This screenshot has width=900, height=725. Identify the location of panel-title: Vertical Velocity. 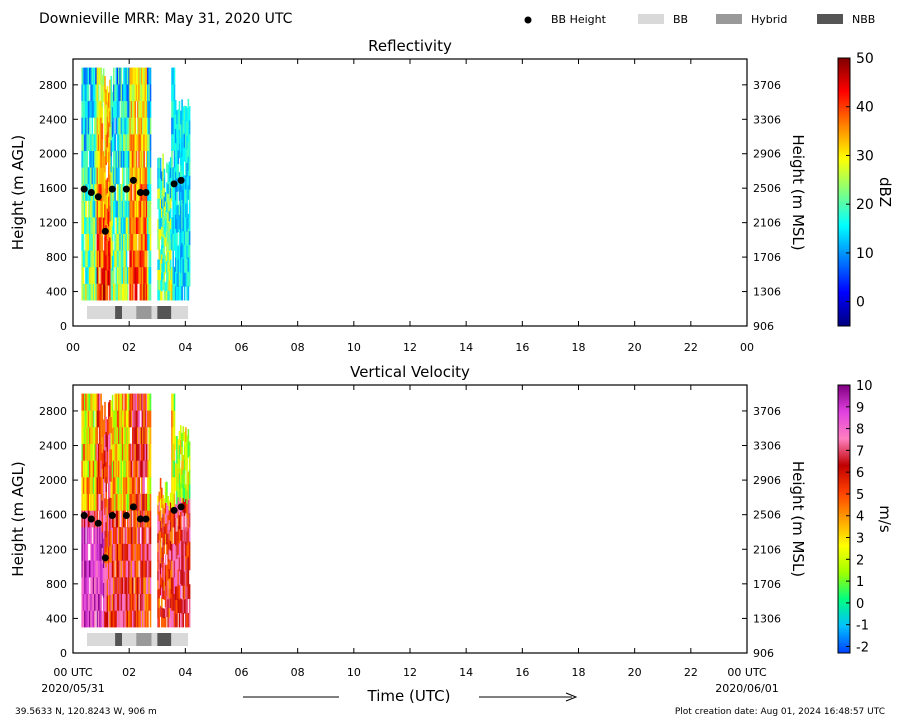
(410, 372).